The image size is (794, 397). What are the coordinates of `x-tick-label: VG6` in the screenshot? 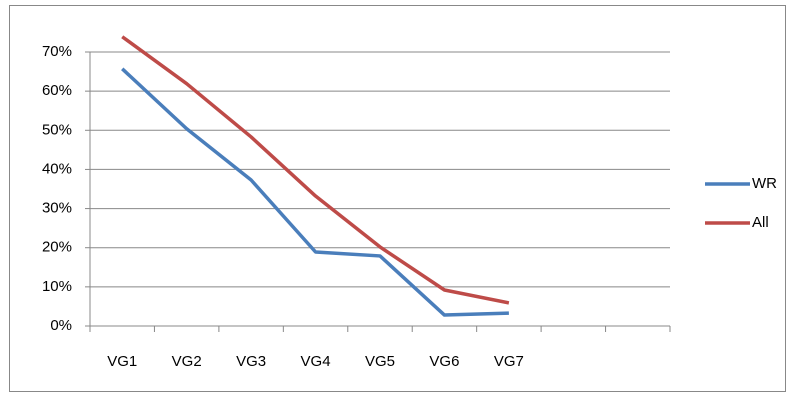 It's located at (444, 361).